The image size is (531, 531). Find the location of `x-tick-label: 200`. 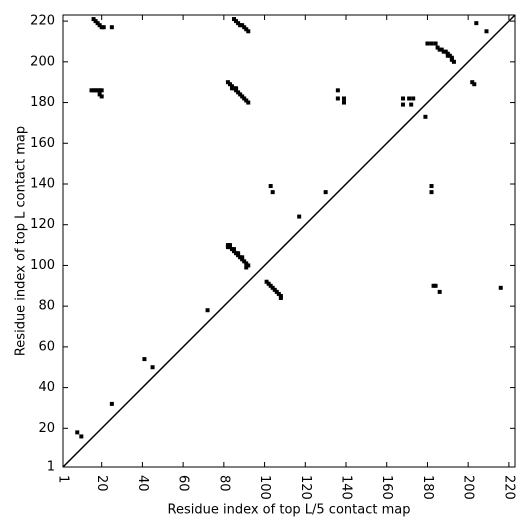

x-tick-label: 200 is located at coordinates (468, 487).